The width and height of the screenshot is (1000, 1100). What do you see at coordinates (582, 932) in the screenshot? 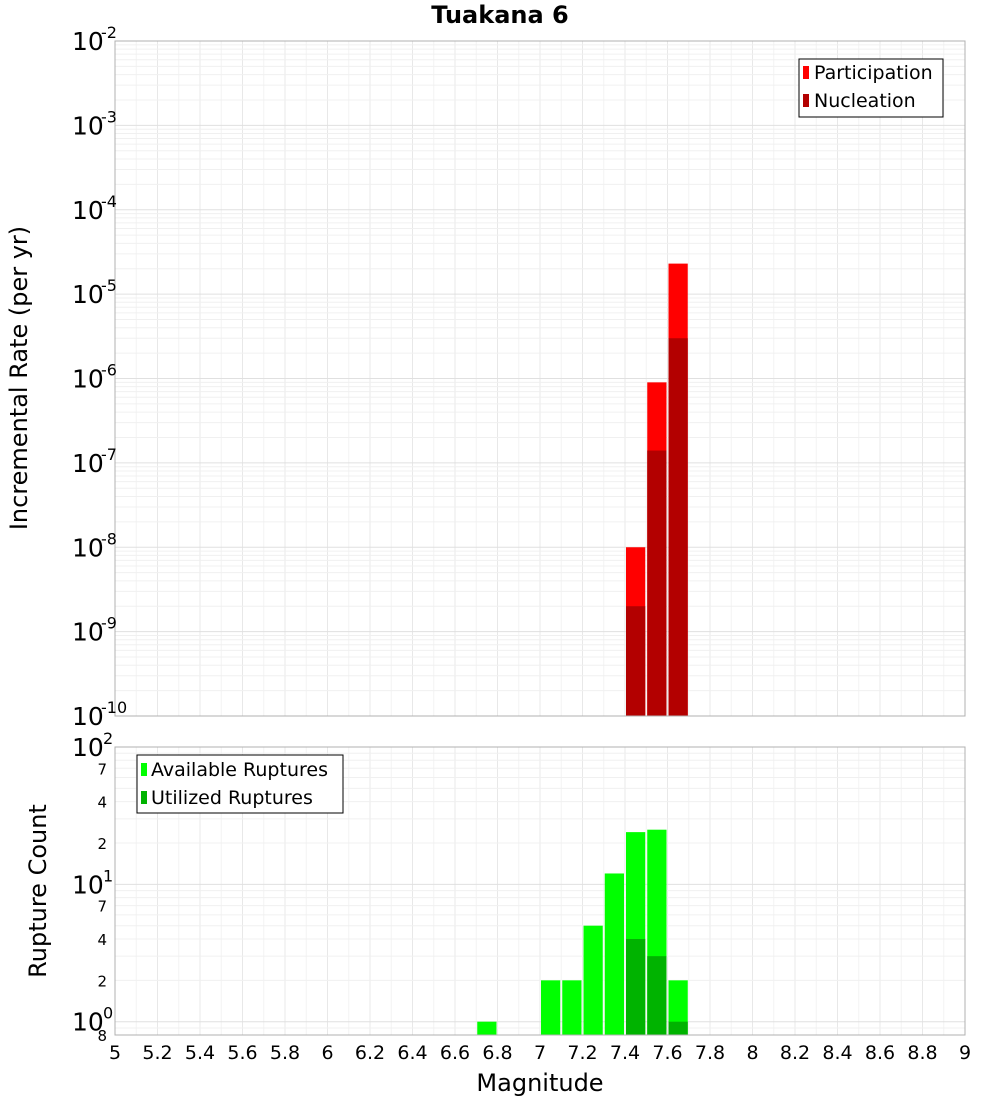
I see `bottom-chart-bars` at bounding box center [582, 932].